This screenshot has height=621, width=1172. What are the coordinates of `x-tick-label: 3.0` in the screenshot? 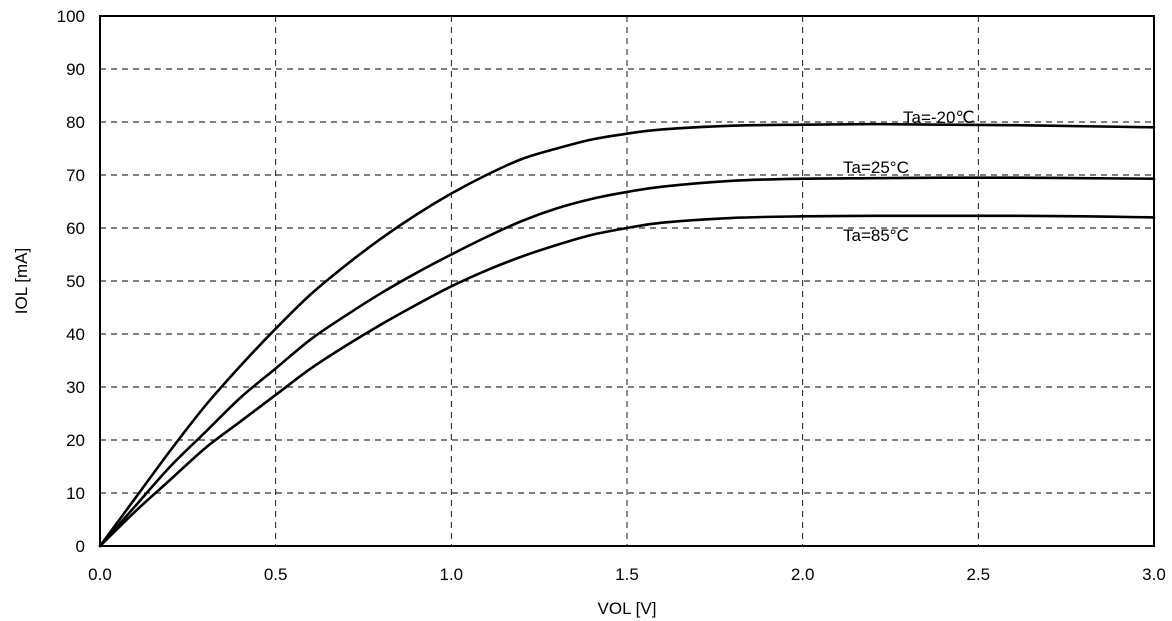 It's located at (1154, 574).